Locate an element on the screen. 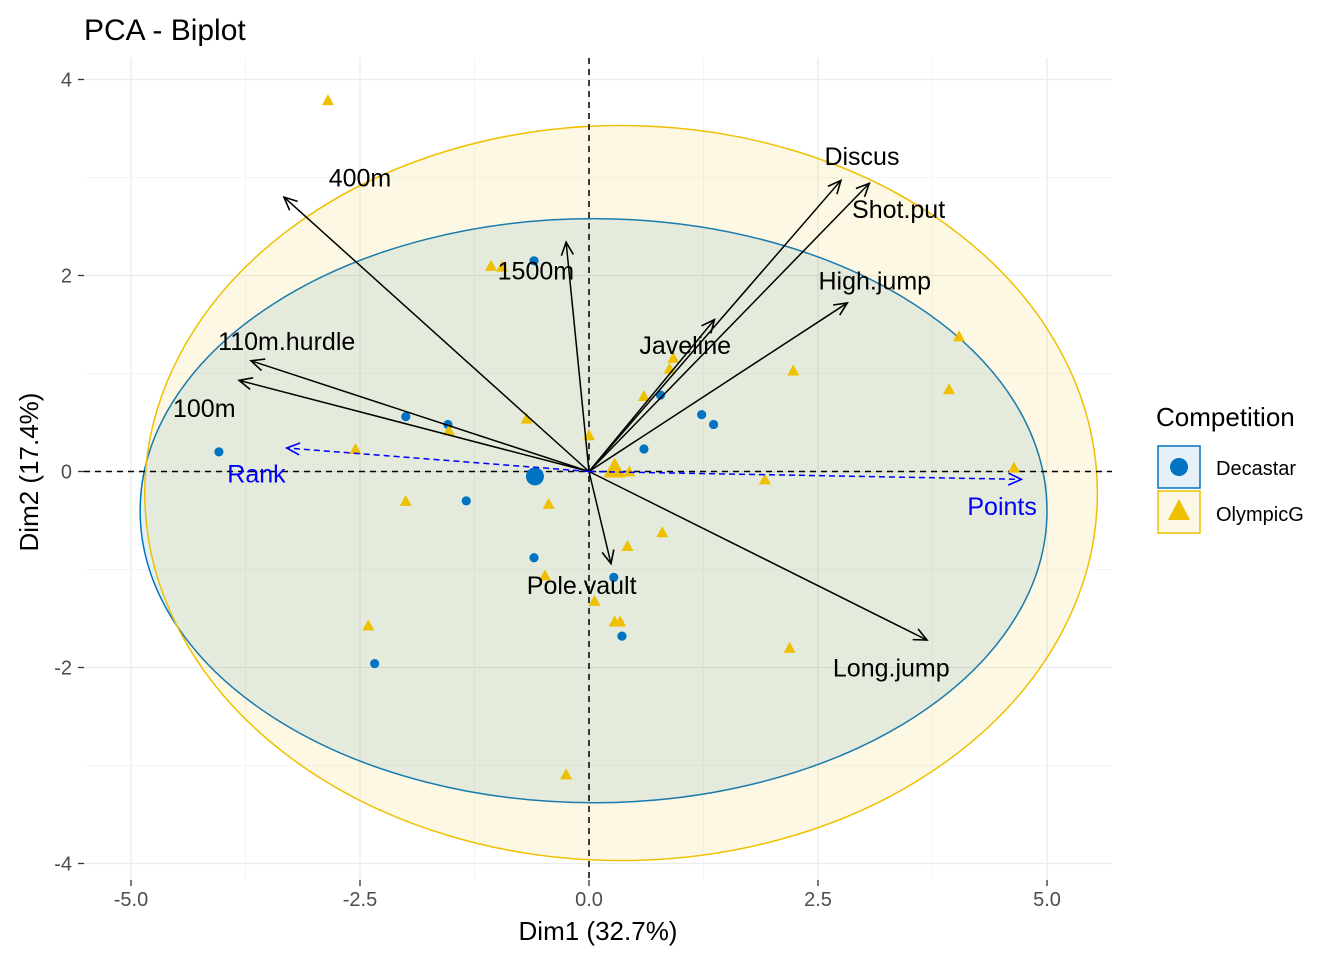  x-tick-label: 2.5 is located at coordinates (818, 900).